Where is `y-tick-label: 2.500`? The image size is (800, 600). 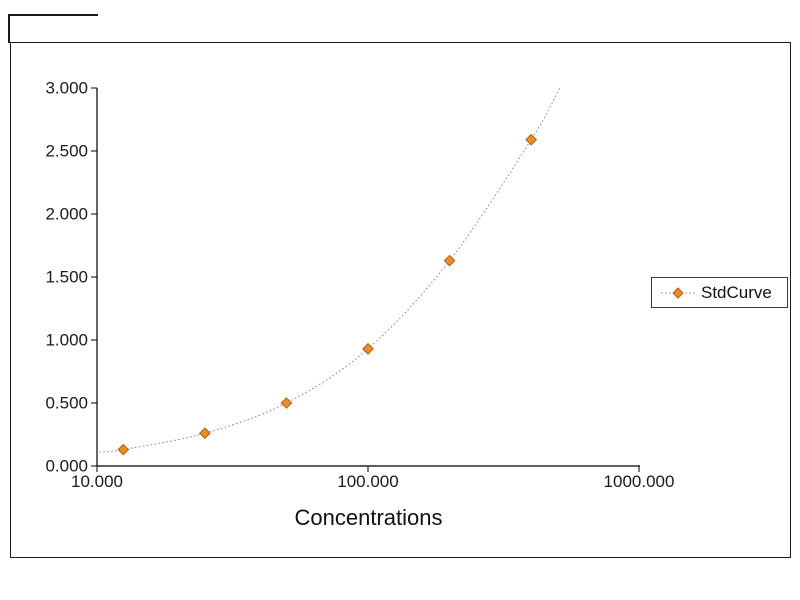 y-tick-label: 2.500 is located at coordinates (66, 151).